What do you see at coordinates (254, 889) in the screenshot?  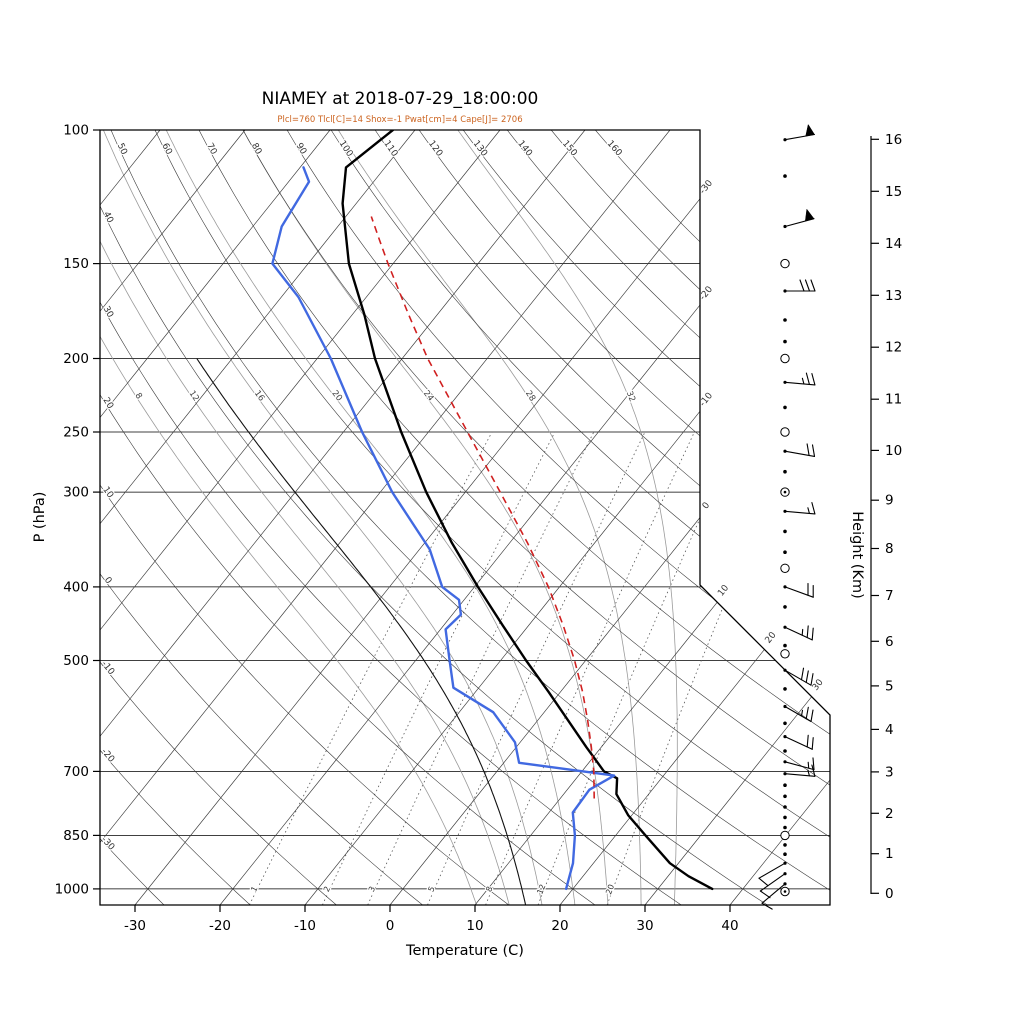 I see `grid-line-label: 1` at bounding box center [254, 889].